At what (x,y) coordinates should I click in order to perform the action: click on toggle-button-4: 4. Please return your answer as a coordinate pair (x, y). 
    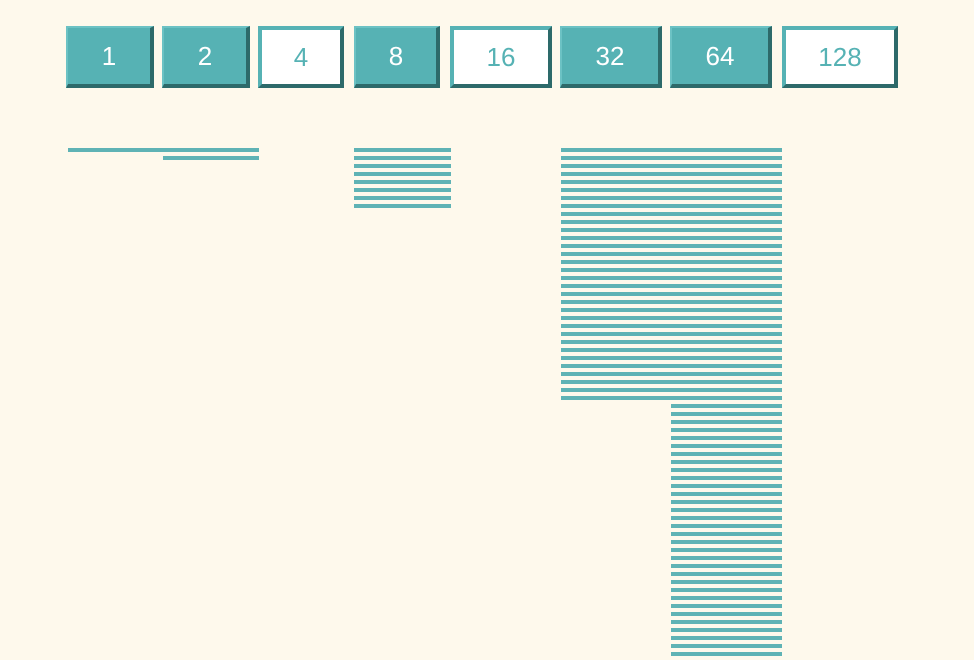
    Looking at the image, I should click on (301, 57).